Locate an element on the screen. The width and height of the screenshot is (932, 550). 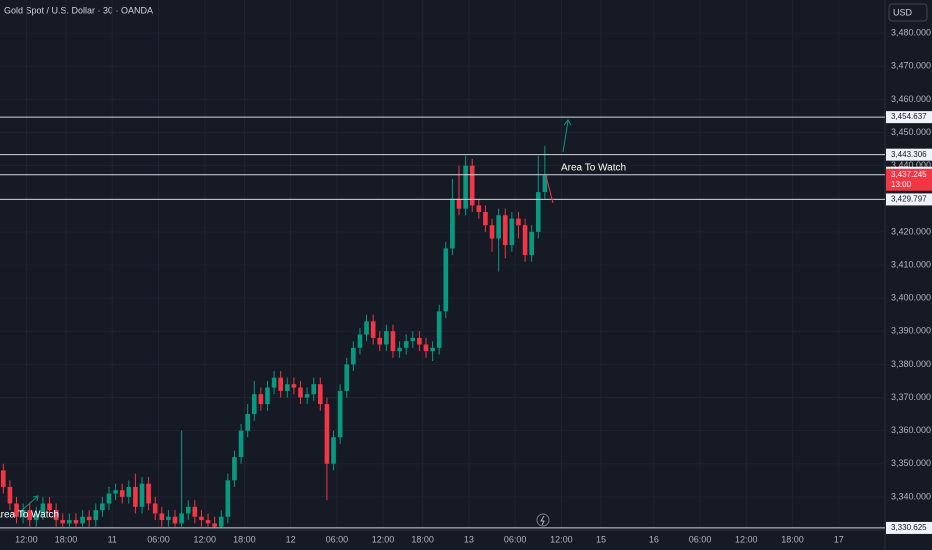
y-tick-label: 3,460.000 is located at coordinates (911, 99).